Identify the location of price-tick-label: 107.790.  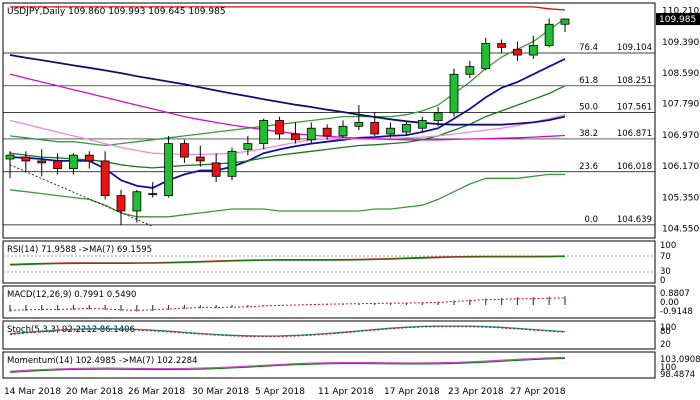
(680, 105).